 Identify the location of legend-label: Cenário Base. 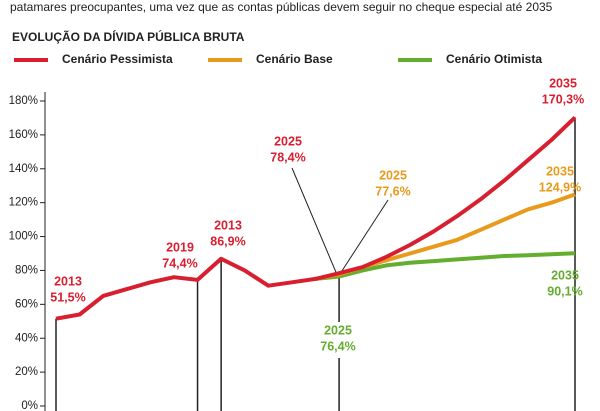
(294, 59).